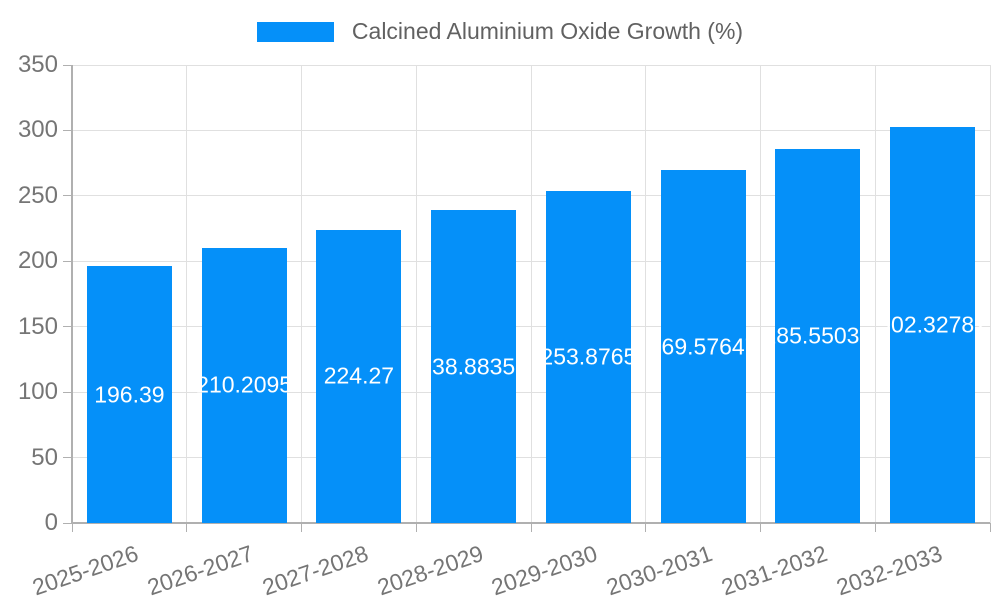 The width and height of the screenshot is (1000, 601). Describe the element at coordinates (774, 570) in the screenshot. I see `x-tick-label: 2031-2032` at that location.